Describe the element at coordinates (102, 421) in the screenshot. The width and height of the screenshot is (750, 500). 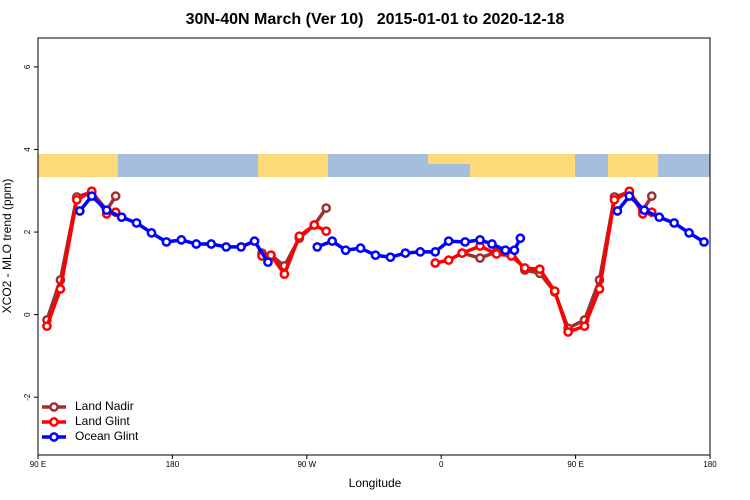
I see `legend-label: Land Glint` at that location.